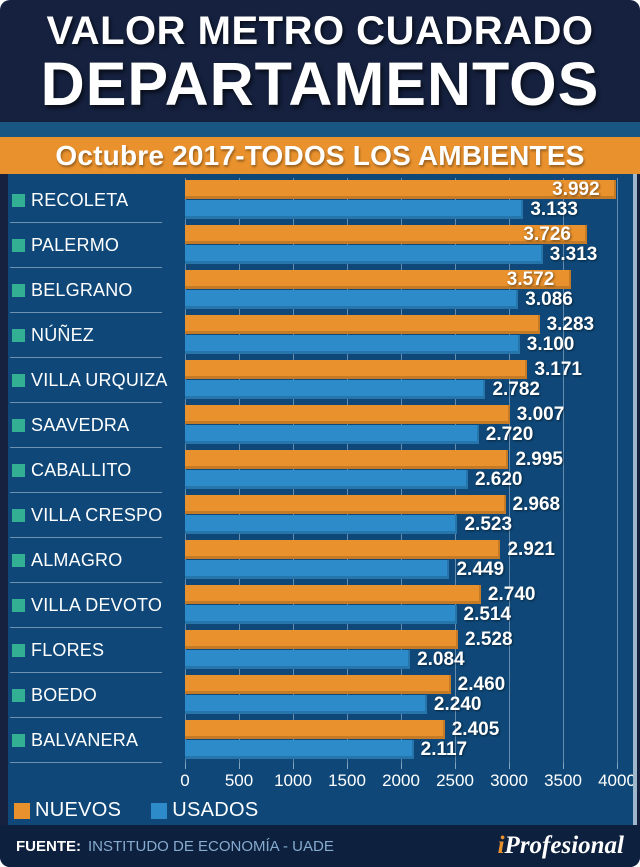 The width and height of the screenshot is (640, 867). I want to click on axis-tick-label: 2500, so click(455, 780).